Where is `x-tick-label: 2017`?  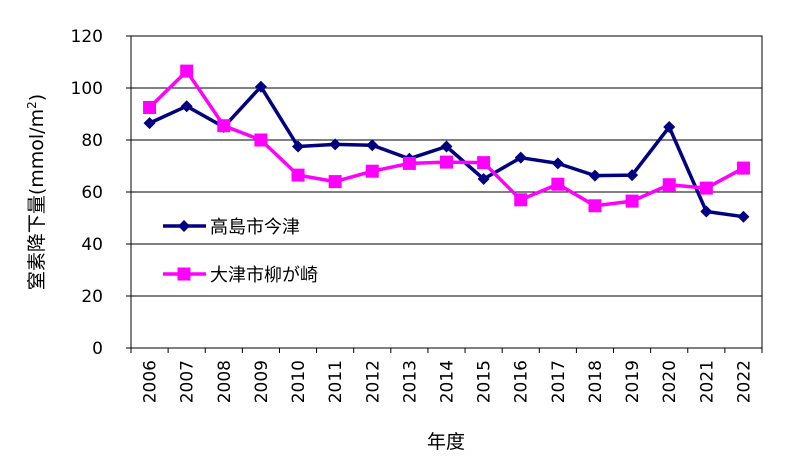
x-tick-label: 2017 is located at coordinates (559, 381).